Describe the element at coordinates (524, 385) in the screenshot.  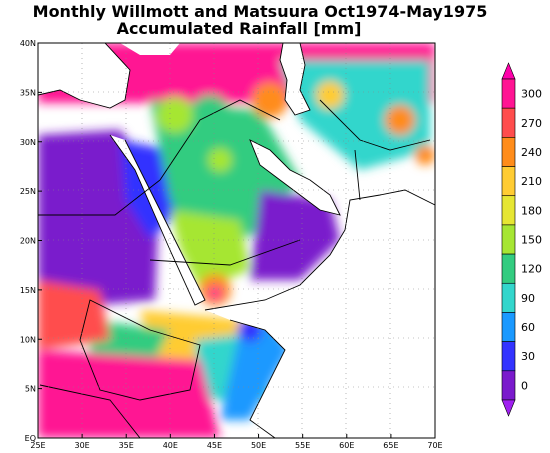
I see `colorbar-label: 0` at that location.